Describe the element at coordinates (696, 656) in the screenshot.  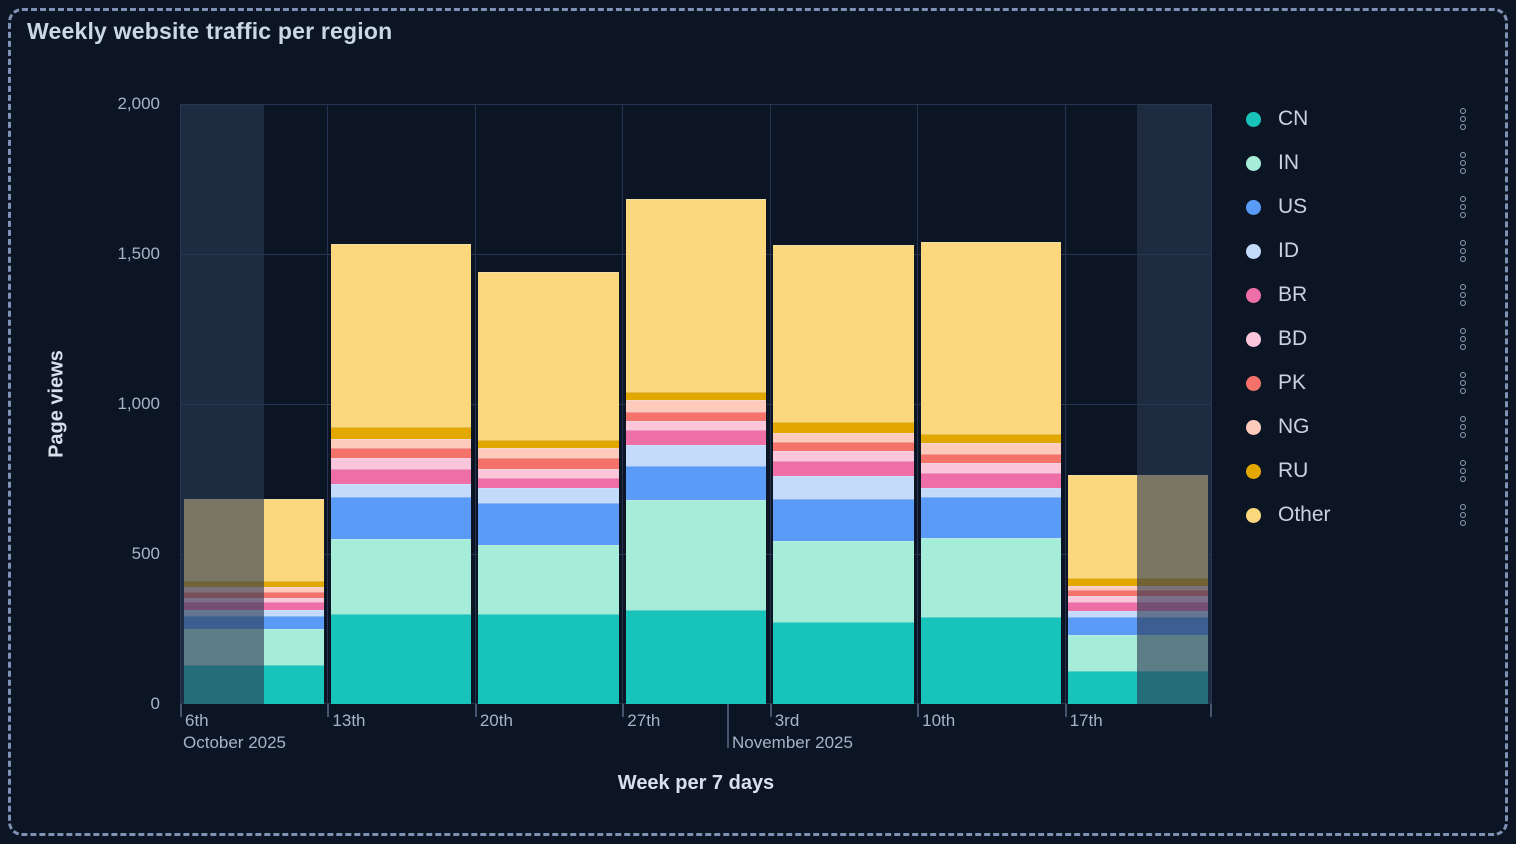
I see `bar-27th-segment-CN` at that location.